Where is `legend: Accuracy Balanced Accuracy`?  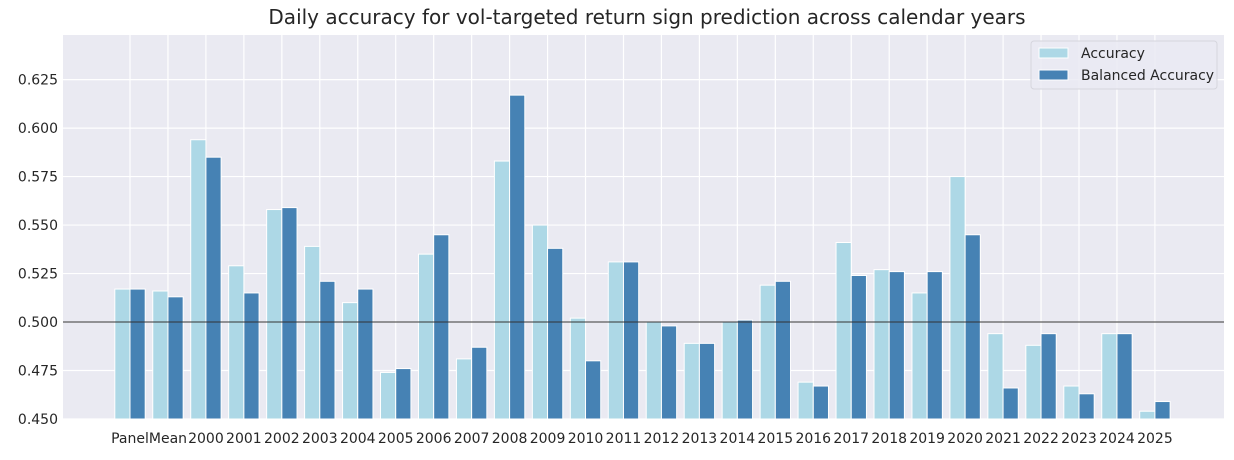 legend: Accuracy Balanced Accuracy is located at coordinates (1124, 65).